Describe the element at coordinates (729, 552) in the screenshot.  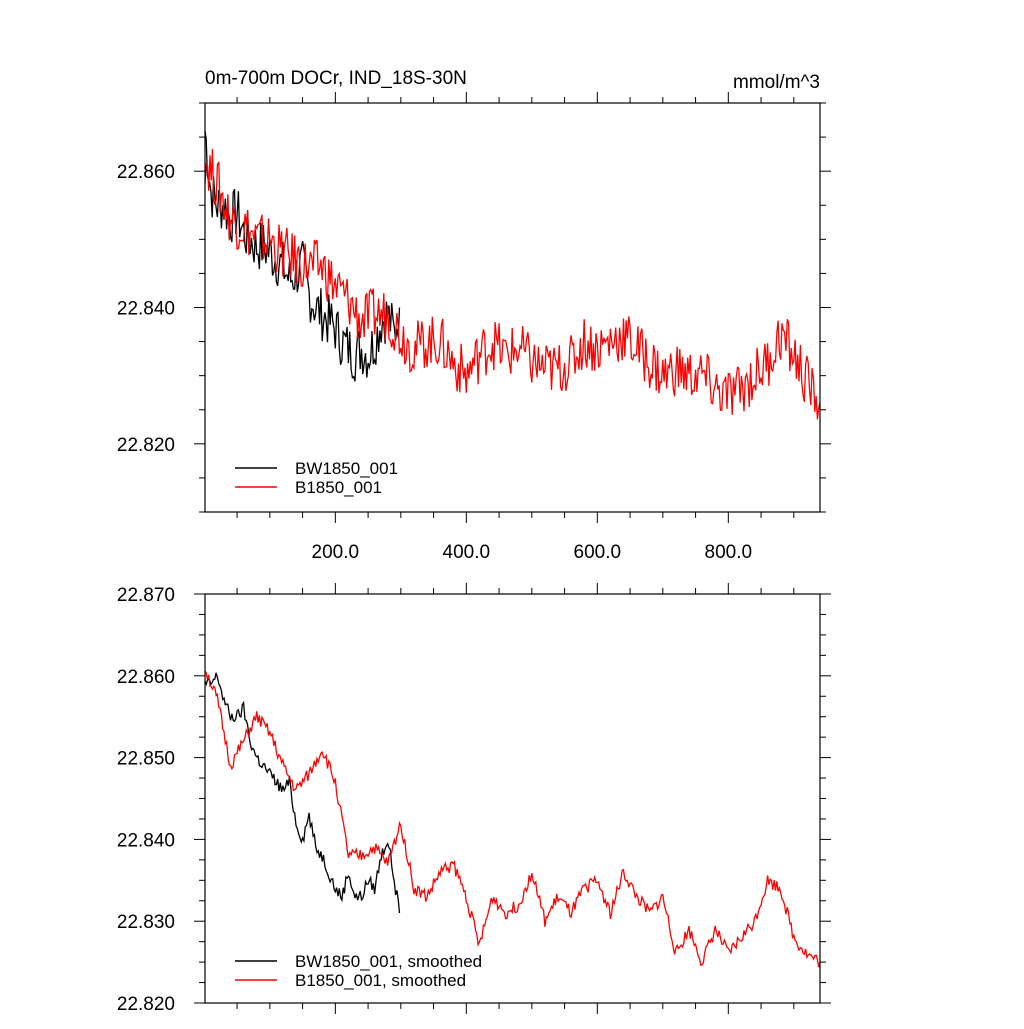
I see `x-tick-label: 800.0` at that location.